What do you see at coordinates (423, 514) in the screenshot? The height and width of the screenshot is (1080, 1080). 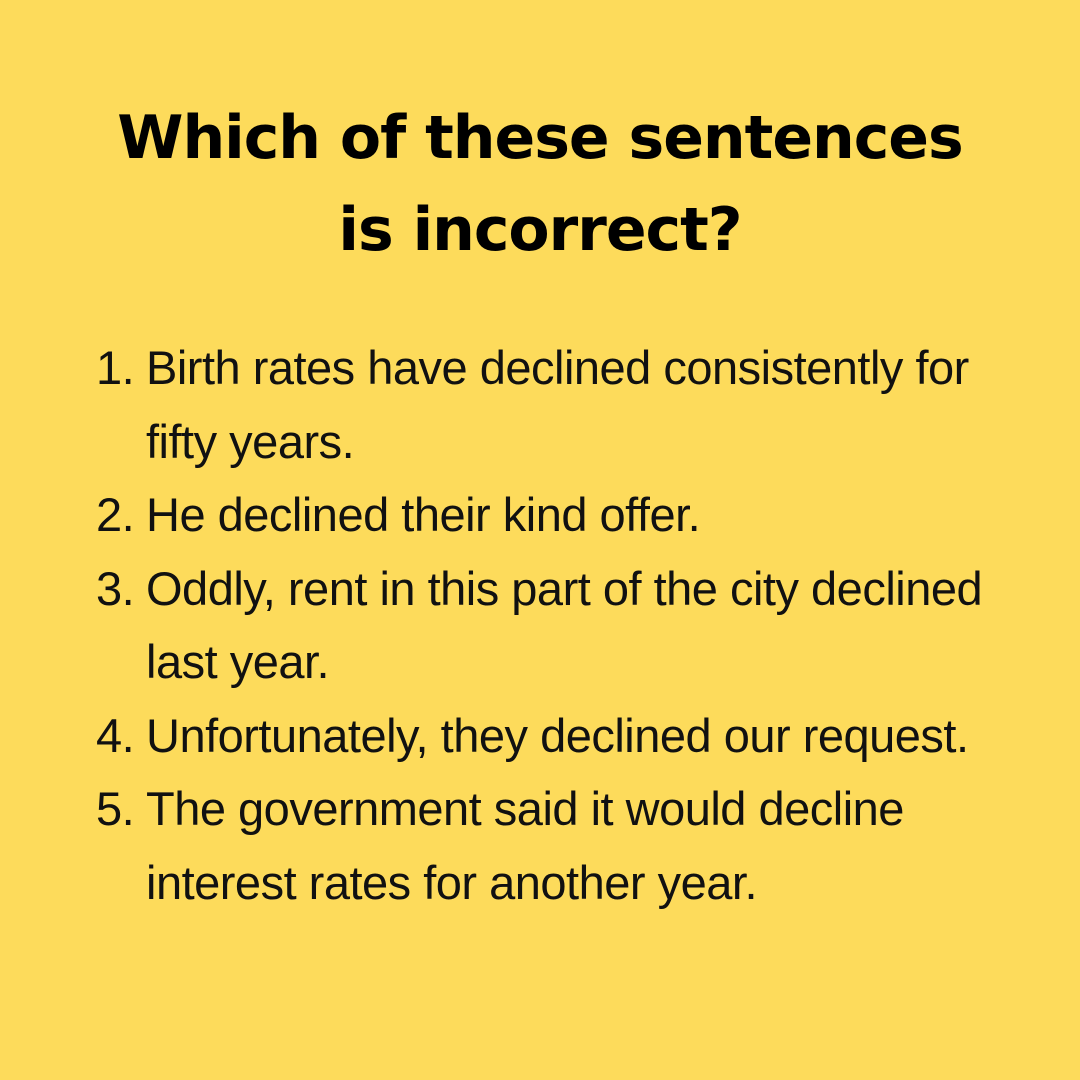 I see `sentence-text: He declined their kind offer.` at bounding box center [423, 514].